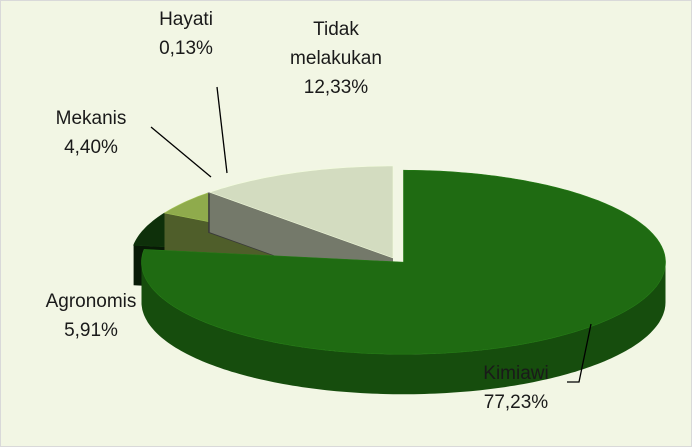 The height and width of the screenshot is (447, 692). Describe the element at coordinates (336, 44) in the screenshot. I see `label-name: Tidak melakukan` at that location.